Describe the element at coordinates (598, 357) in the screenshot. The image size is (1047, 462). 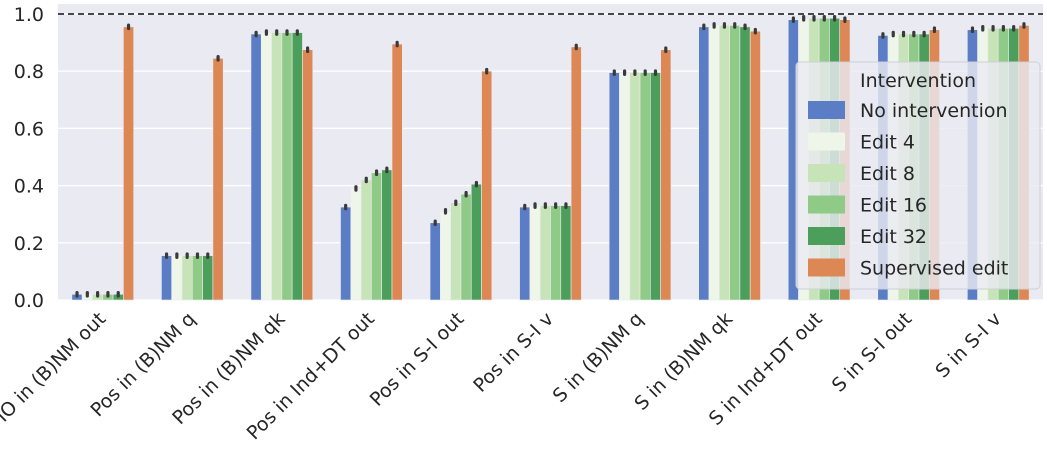
I see `x-tick-label: S in (B)NM q` at that location.